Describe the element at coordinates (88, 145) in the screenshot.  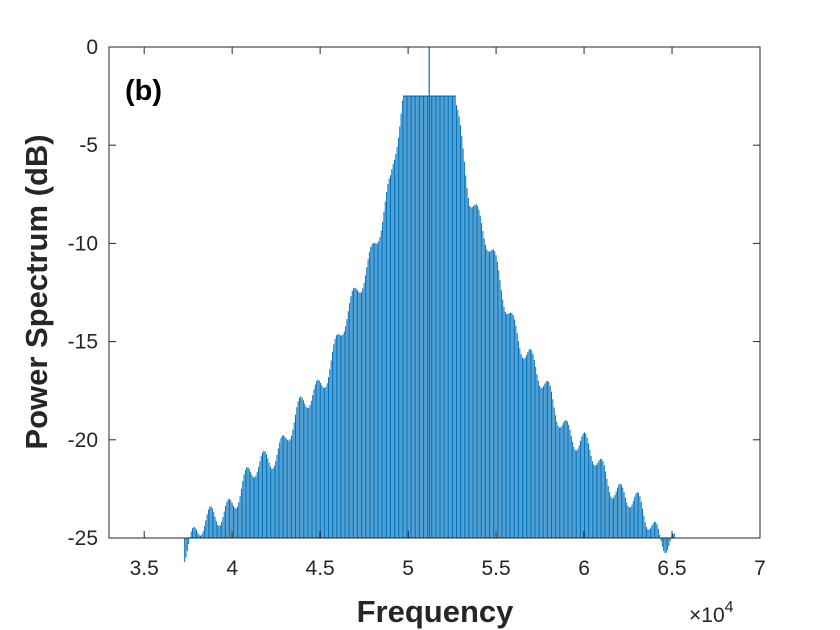
I see `y-tick-label: -5` at that location.